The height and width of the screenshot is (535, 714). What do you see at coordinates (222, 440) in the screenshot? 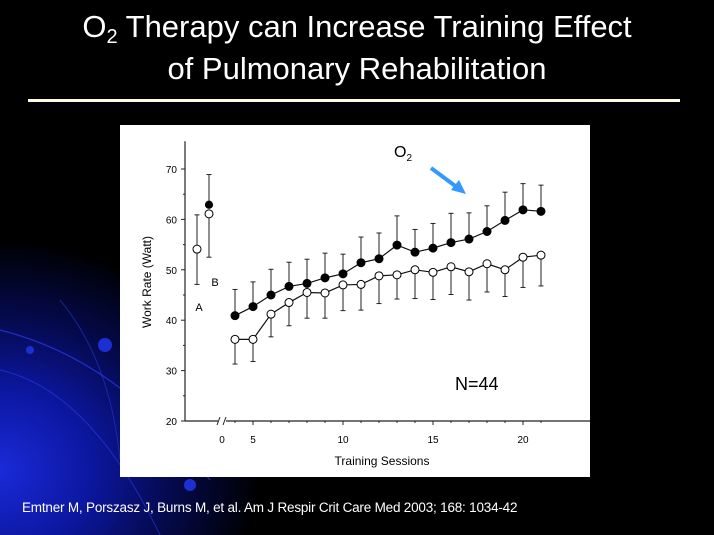
I see `x-tick-label: 0` at bounding box center [222, 440].